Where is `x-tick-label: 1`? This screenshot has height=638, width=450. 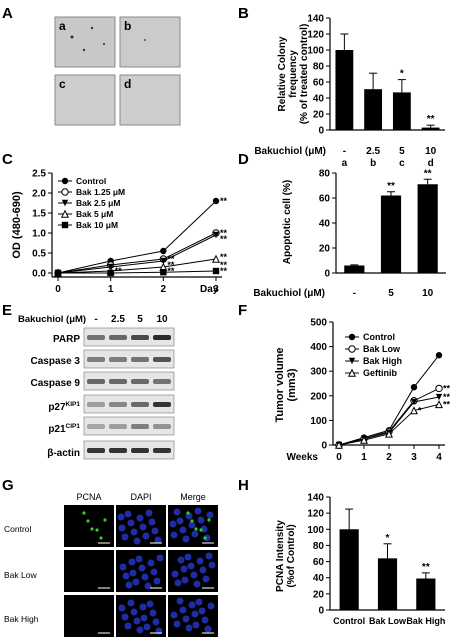
x-tick-label: 1 is located at coordinates (364, 457).